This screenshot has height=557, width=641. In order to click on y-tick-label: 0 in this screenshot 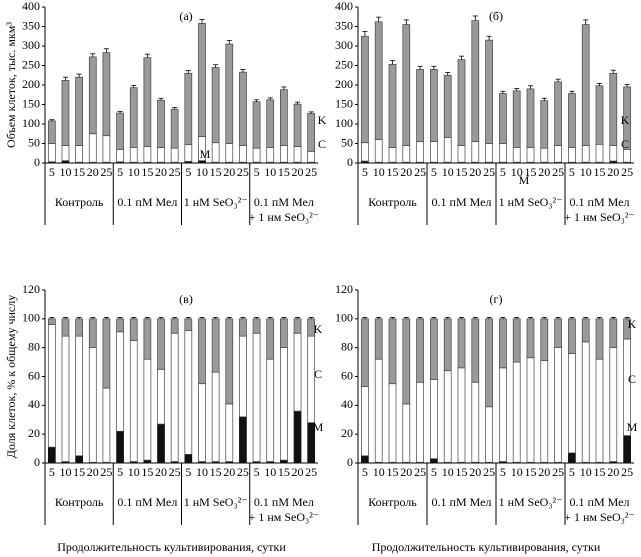, I will do `click(37, 462)`.